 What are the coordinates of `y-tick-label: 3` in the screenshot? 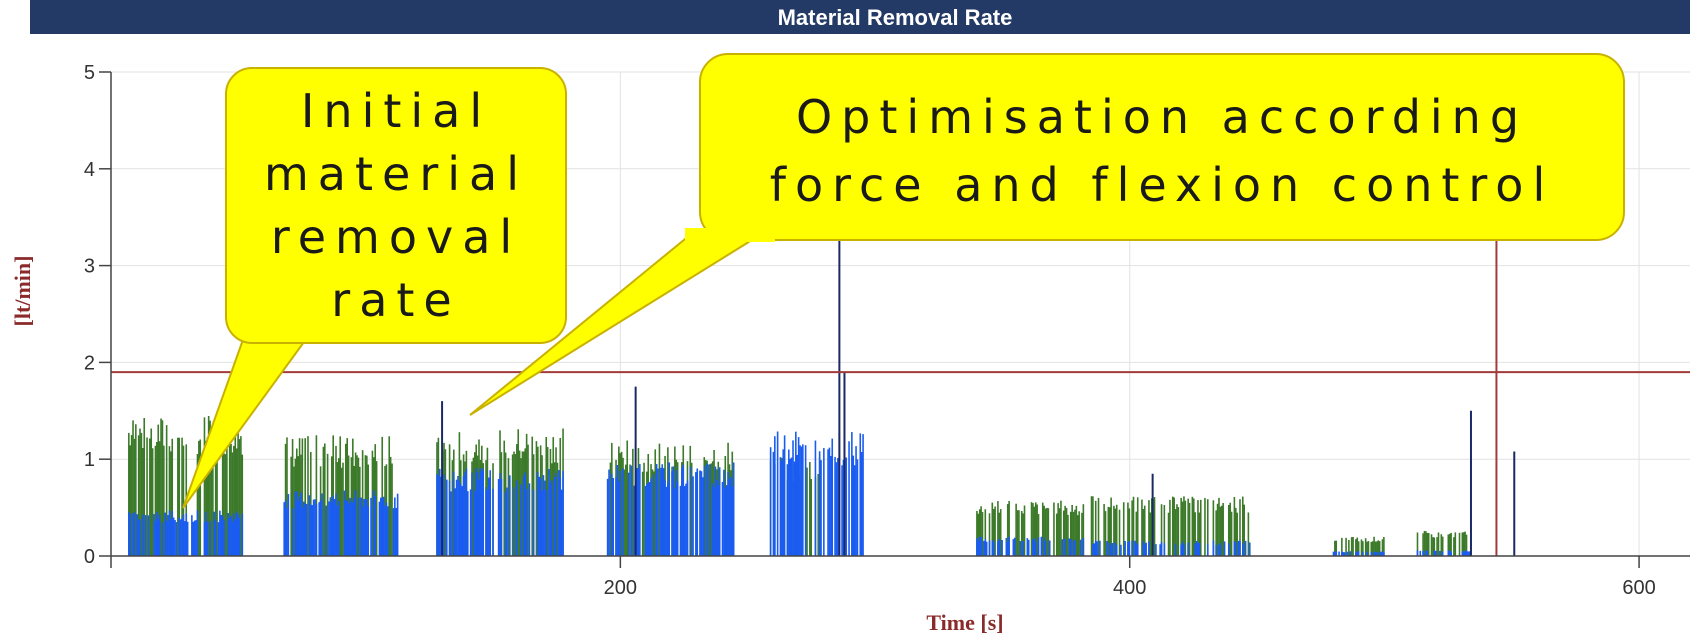 It's located at (89, 267).